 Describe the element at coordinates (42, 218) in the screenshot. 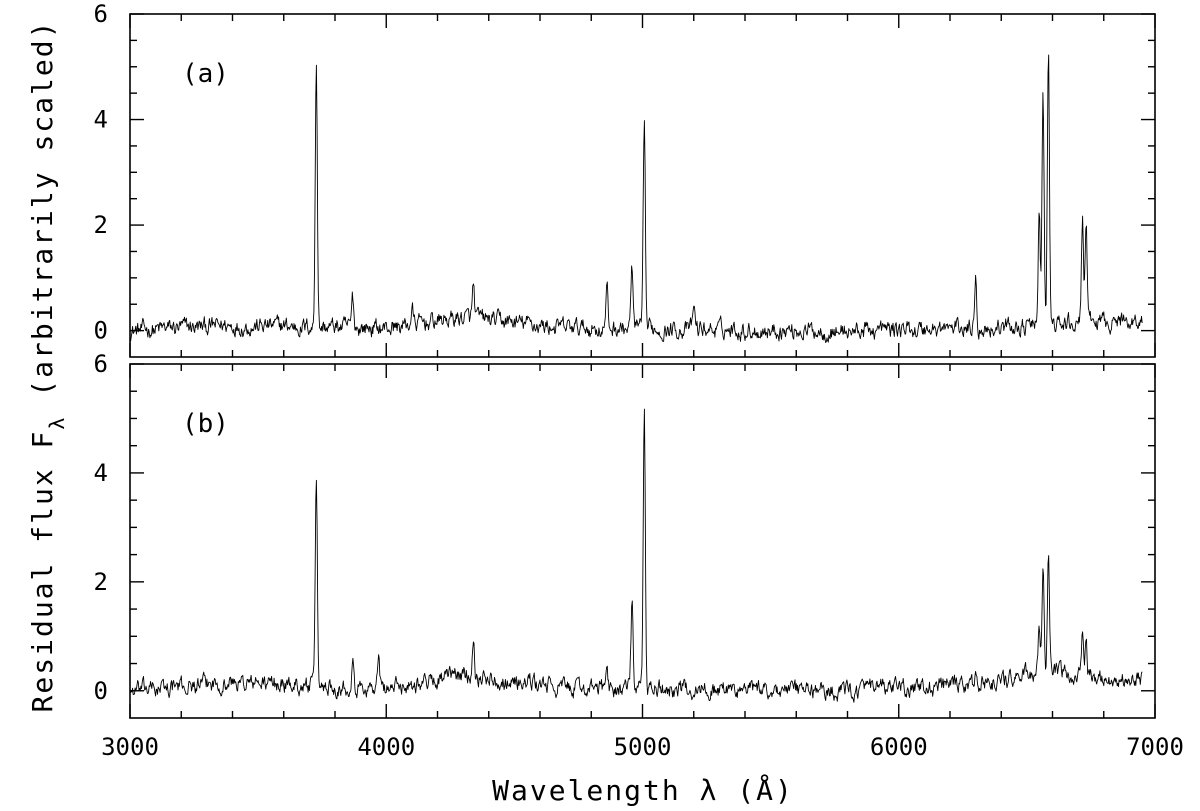

I see `y-axis-title-suffix: (arbitrarily scaled)` at that location.